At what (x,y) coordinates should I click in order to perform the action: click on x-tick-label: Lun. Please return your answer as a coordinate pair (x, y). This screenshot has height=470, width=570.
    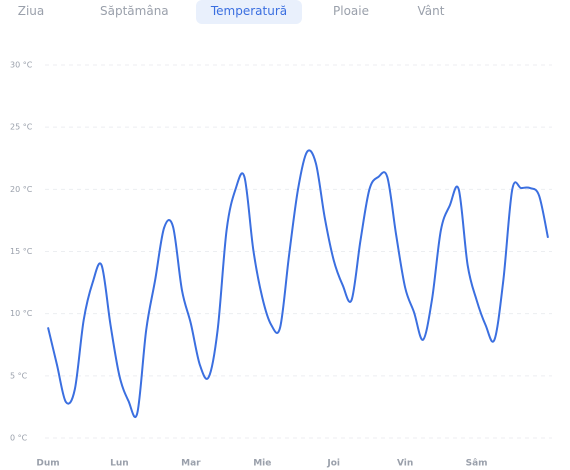
    Looking at the image, I should click on (119, 464).